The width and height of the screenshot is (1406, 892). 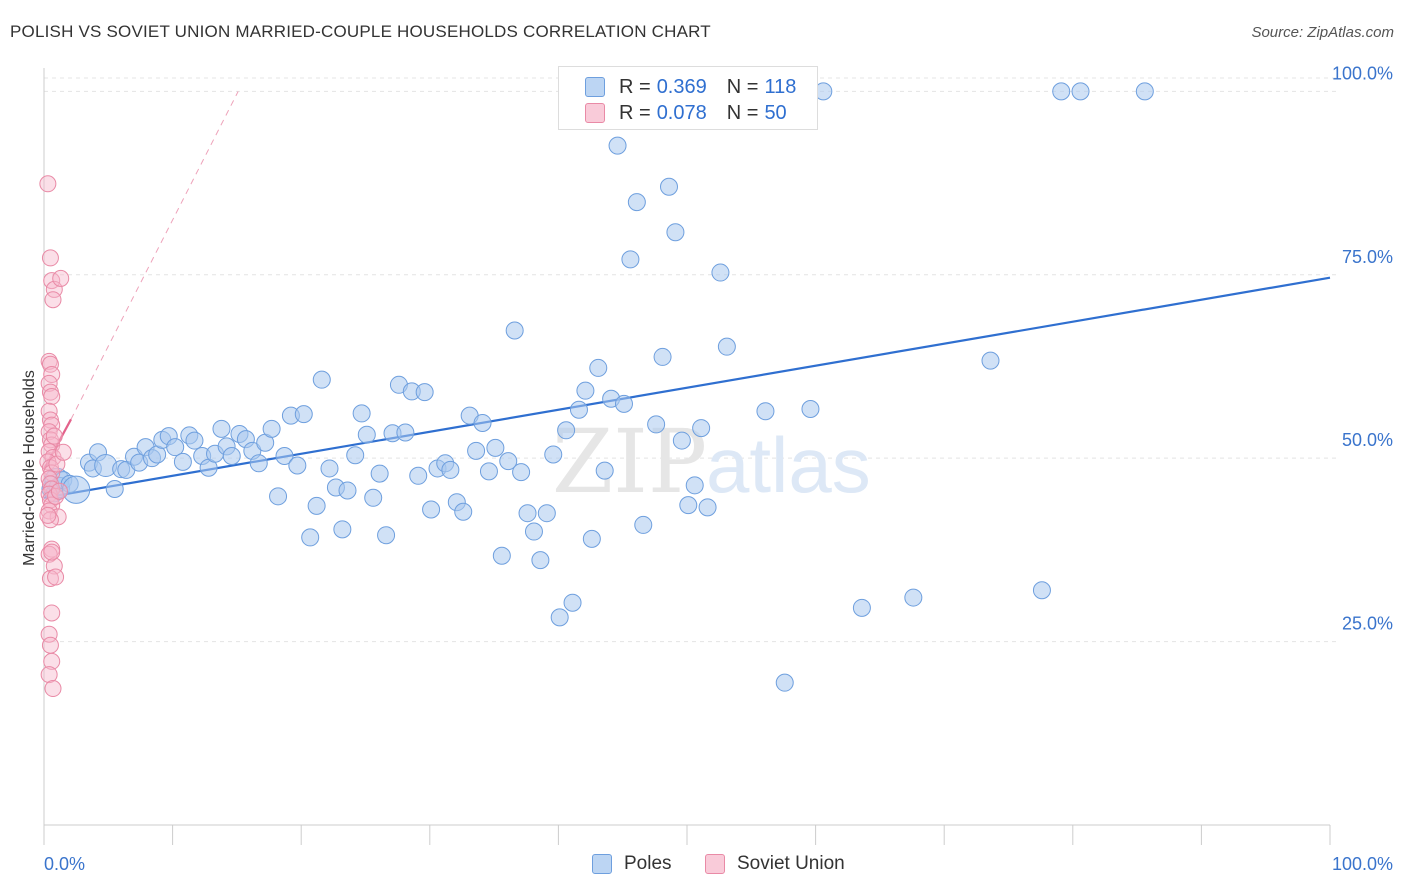 I want to click on x-tick-label-min: 0.0%, so click(x=64, y=864).